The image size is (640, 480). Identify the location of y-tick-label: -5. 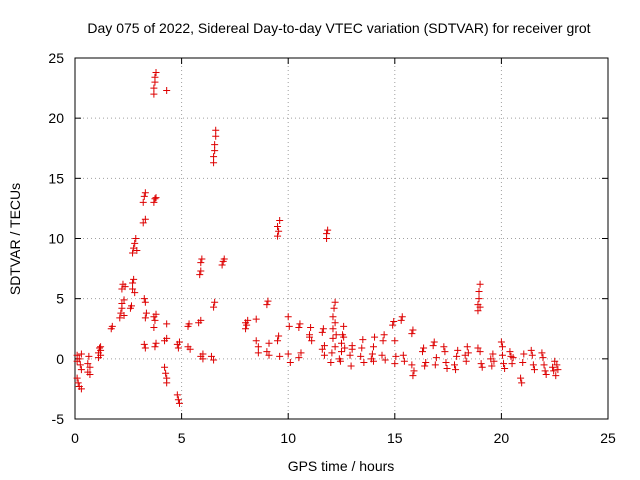
(58, 419).